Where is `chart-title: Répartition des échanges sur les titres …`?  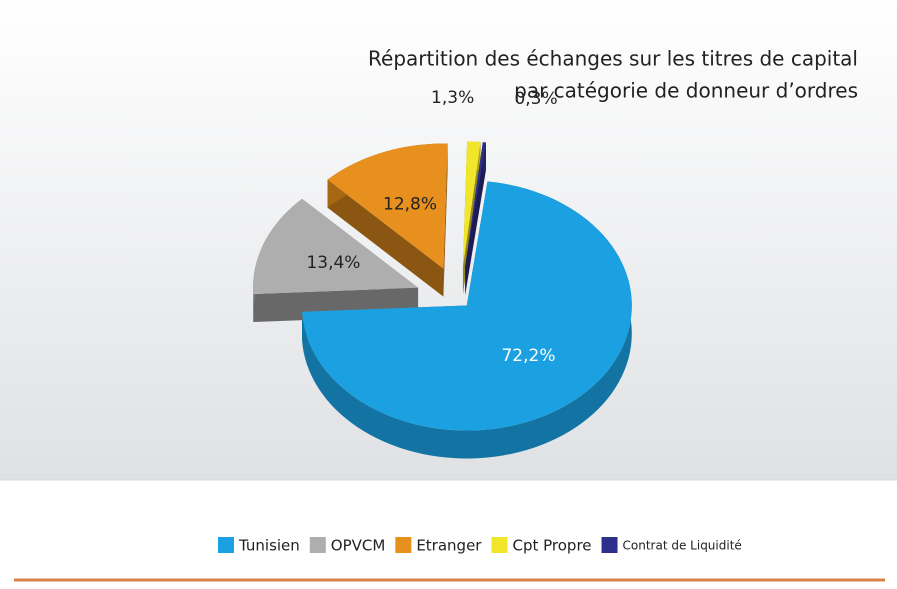
chart-title: Répartition des échanges sur les titres … is located at coordinates (613, 59).